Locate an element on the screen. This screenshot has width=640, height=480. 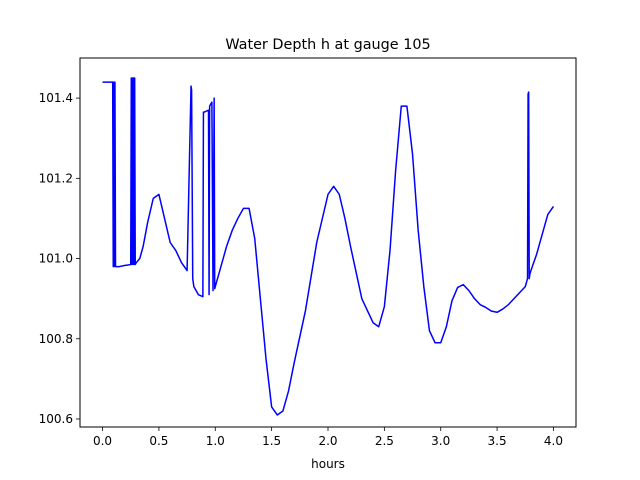
x-tick-label: 3.5 is located at coordinates (497, 441).